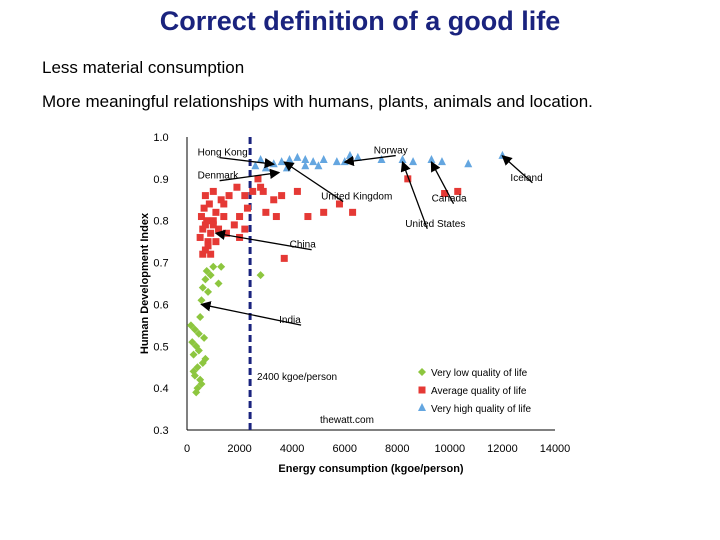 This screenshot has width=720, height=540. I want to click on slide-title: Correct definition of a good life, so click(360, 21).